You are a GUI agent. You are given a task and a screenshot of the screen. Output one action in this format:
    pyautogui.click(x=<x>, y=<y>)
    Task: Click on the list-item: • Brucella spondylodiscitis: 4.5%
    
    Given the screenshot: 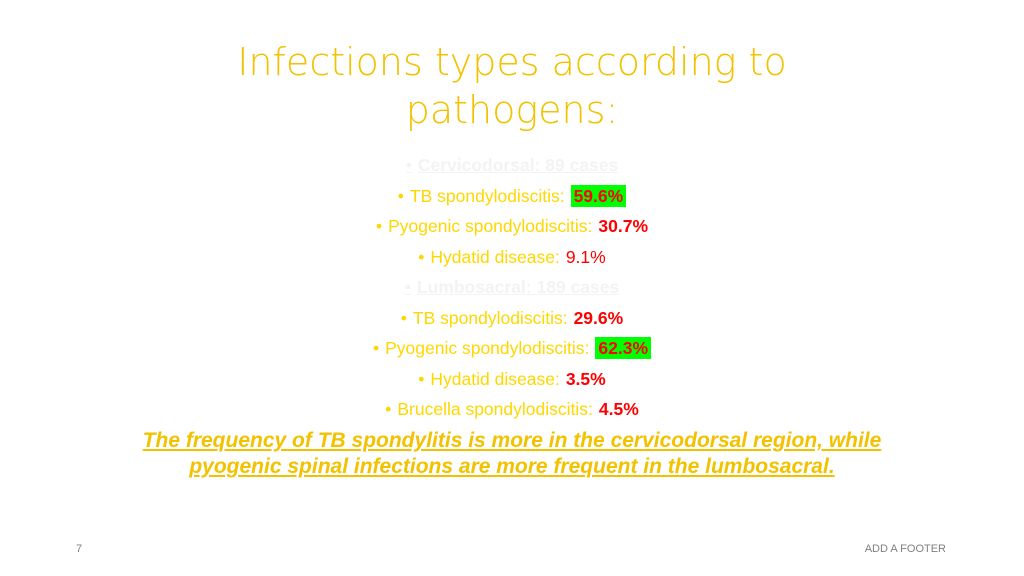 What is the action you would take?
    pyautogui.click(x=512, y=409)
    